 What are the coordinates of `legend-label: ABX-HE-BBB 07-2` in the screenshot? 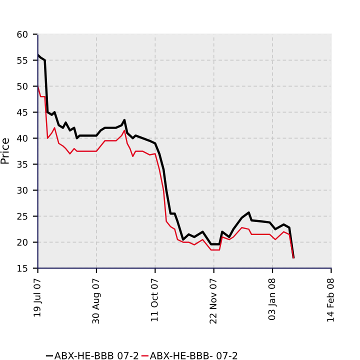 It's located at (96, 356).